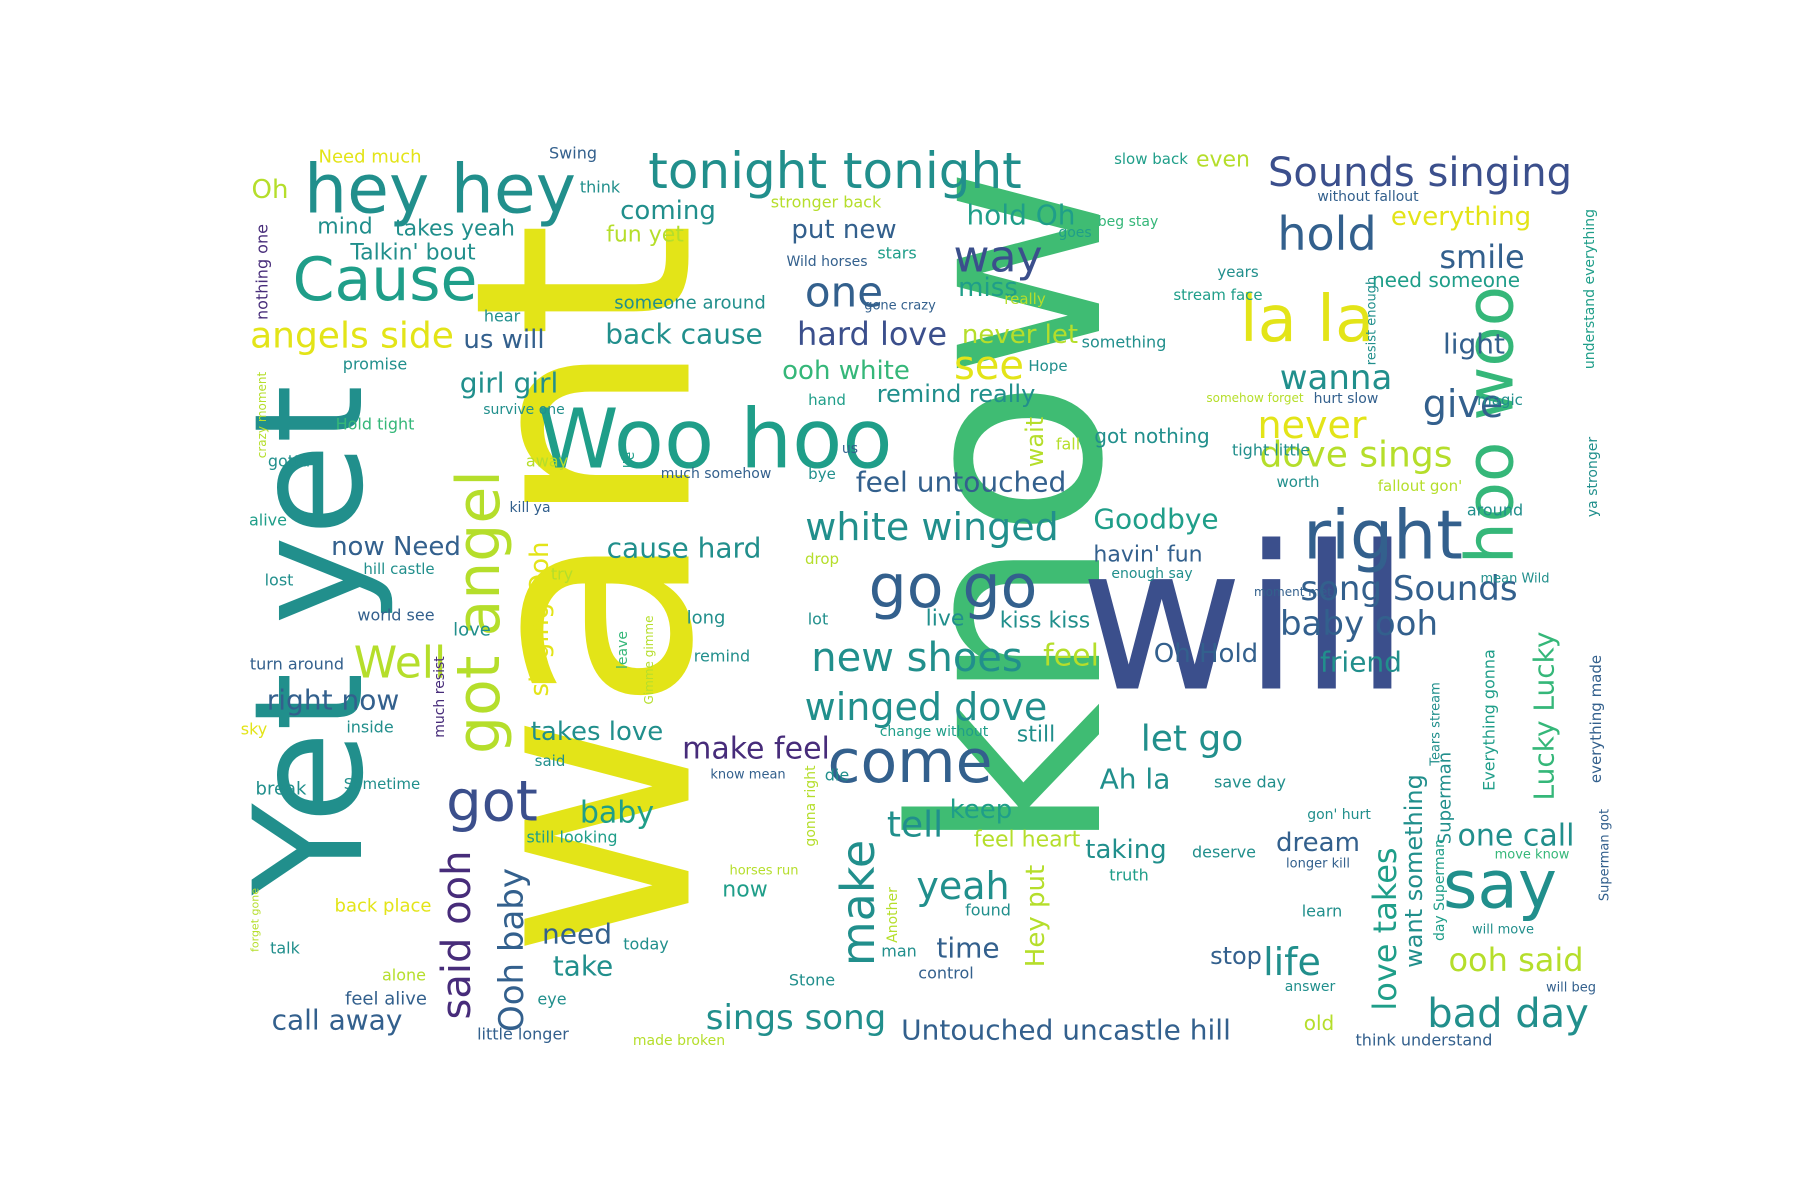  Describe the element at coordinates (896, 253) in the screenshot. I see `cloud-word: stars` at that location.